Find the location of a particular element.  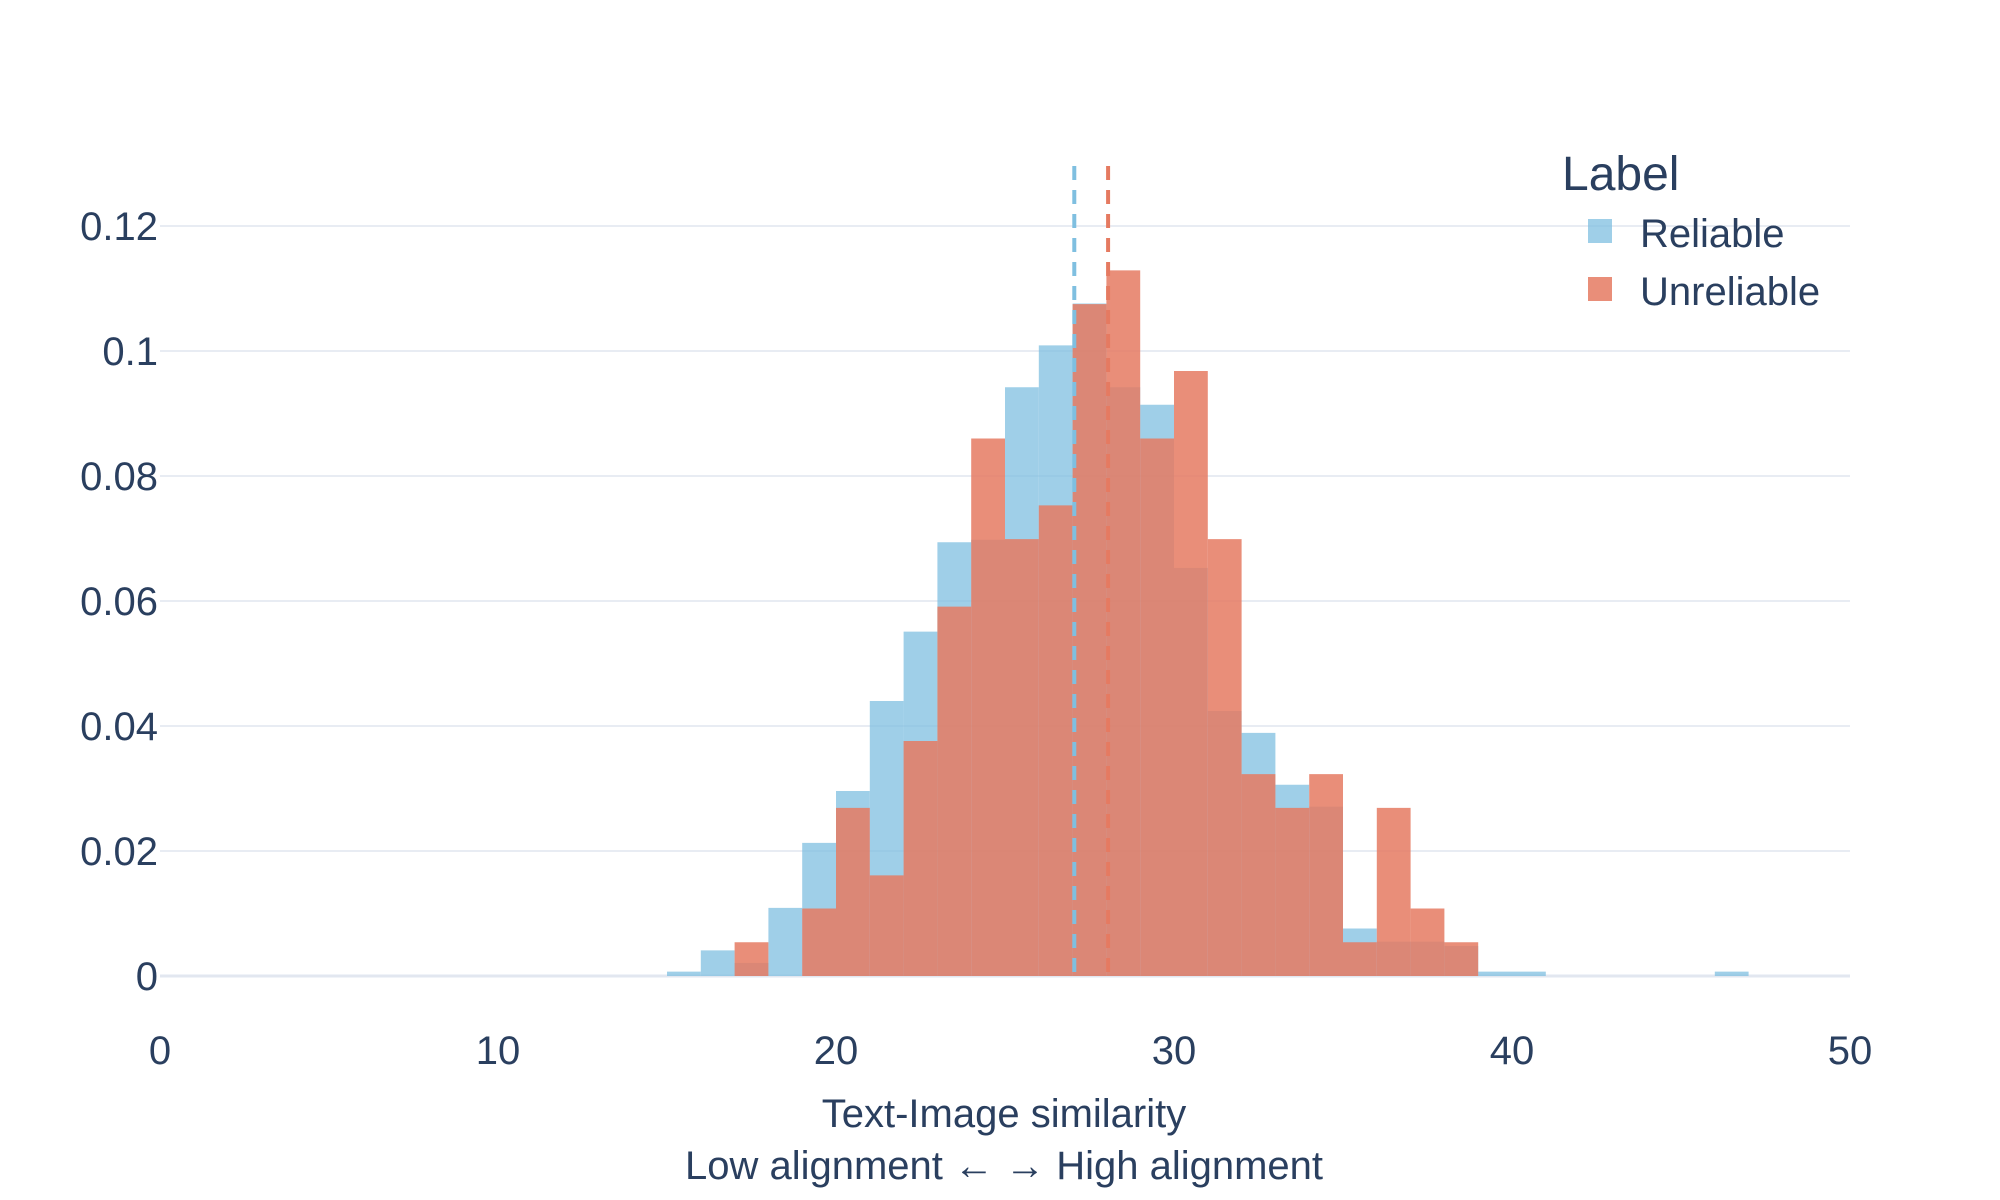

x-tick-label: 0 is located at coordinates (160, 1051).